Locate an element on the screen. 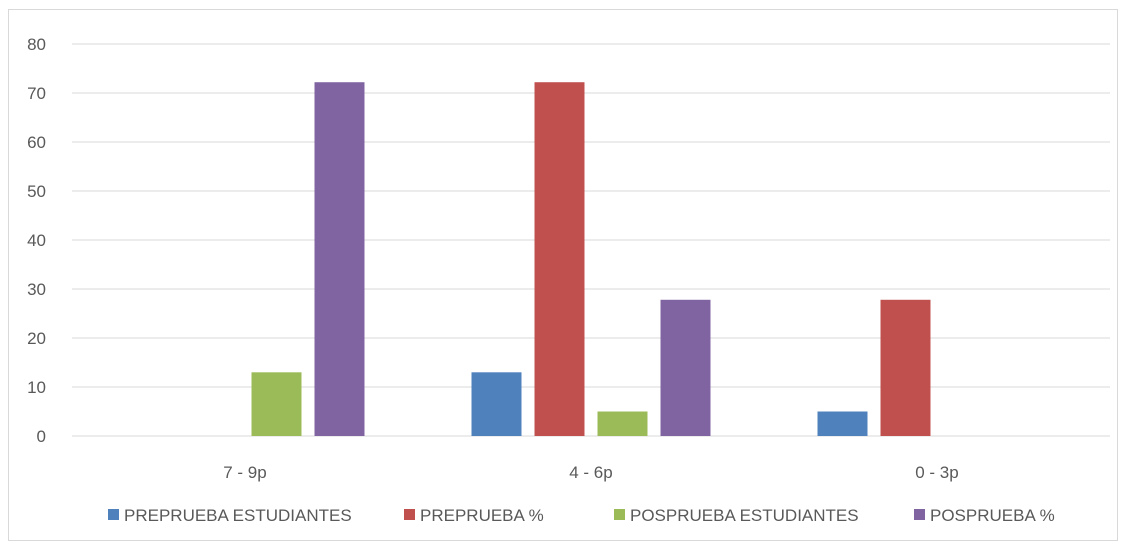 Image resolution: width=1126 pixels, height=550 pixels. y-tick-label: 10 is located at coordinates (36, 387).